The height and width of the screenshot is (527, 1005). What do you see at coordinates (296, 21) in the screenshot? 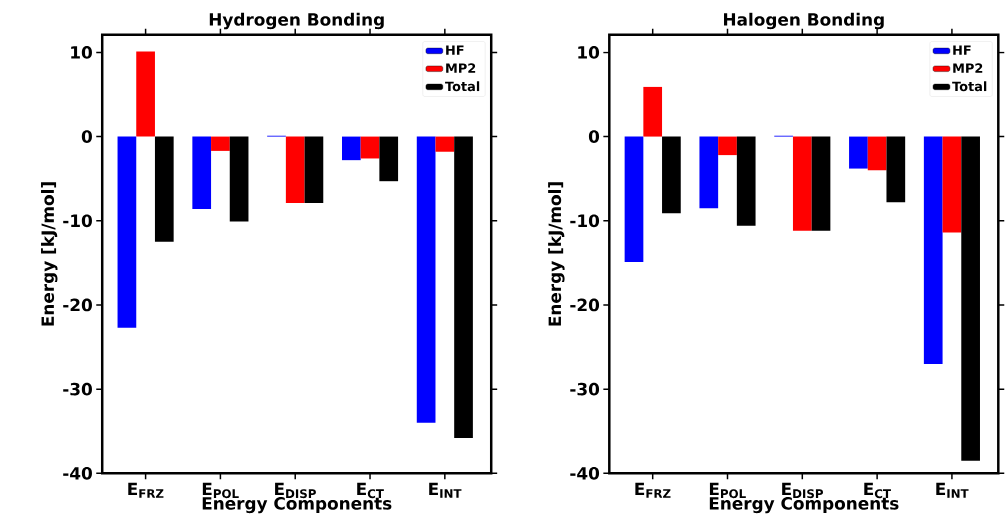
I see `chart-title: Hydrogen Bonding` at bounding box center [296, 21].